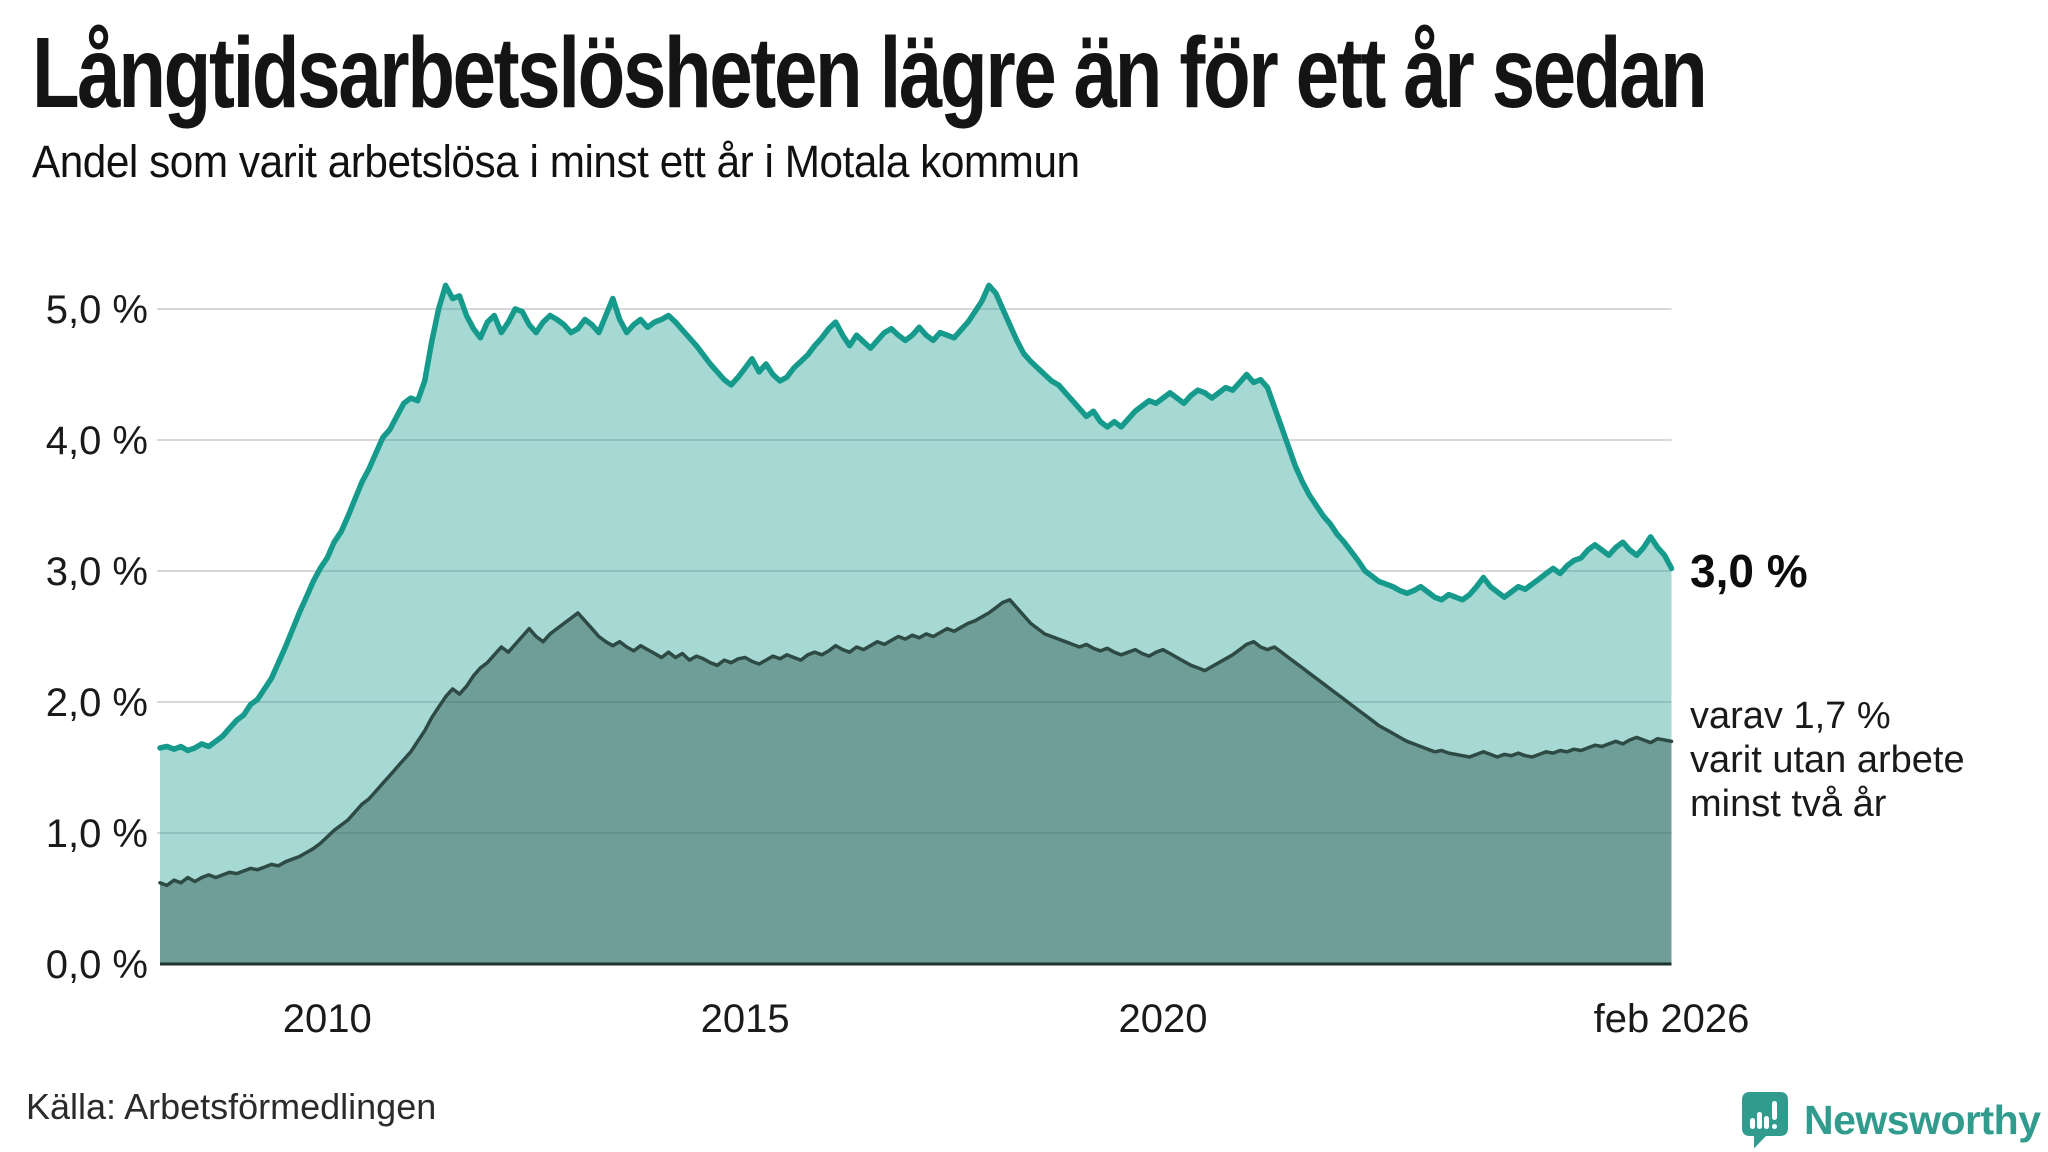 This screenshot has width=2048, height=1152. Describe the element at coordinates (97, 572) in the screenshot. I see `y-tick-label: 3,0 %` at that location.